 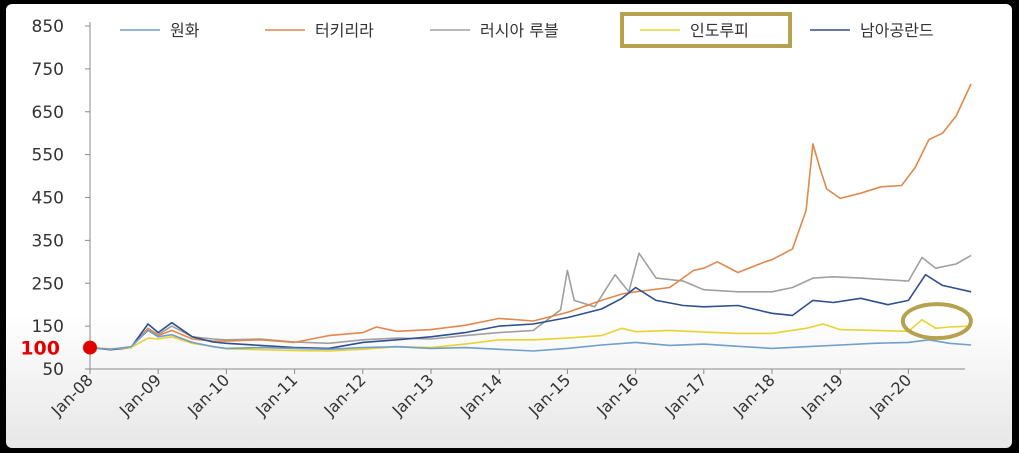 What do you see at coordinates (897, 30) in the screenshot?
I see `legend-label-4: 남아공란드` at bounding box center [897, 30].